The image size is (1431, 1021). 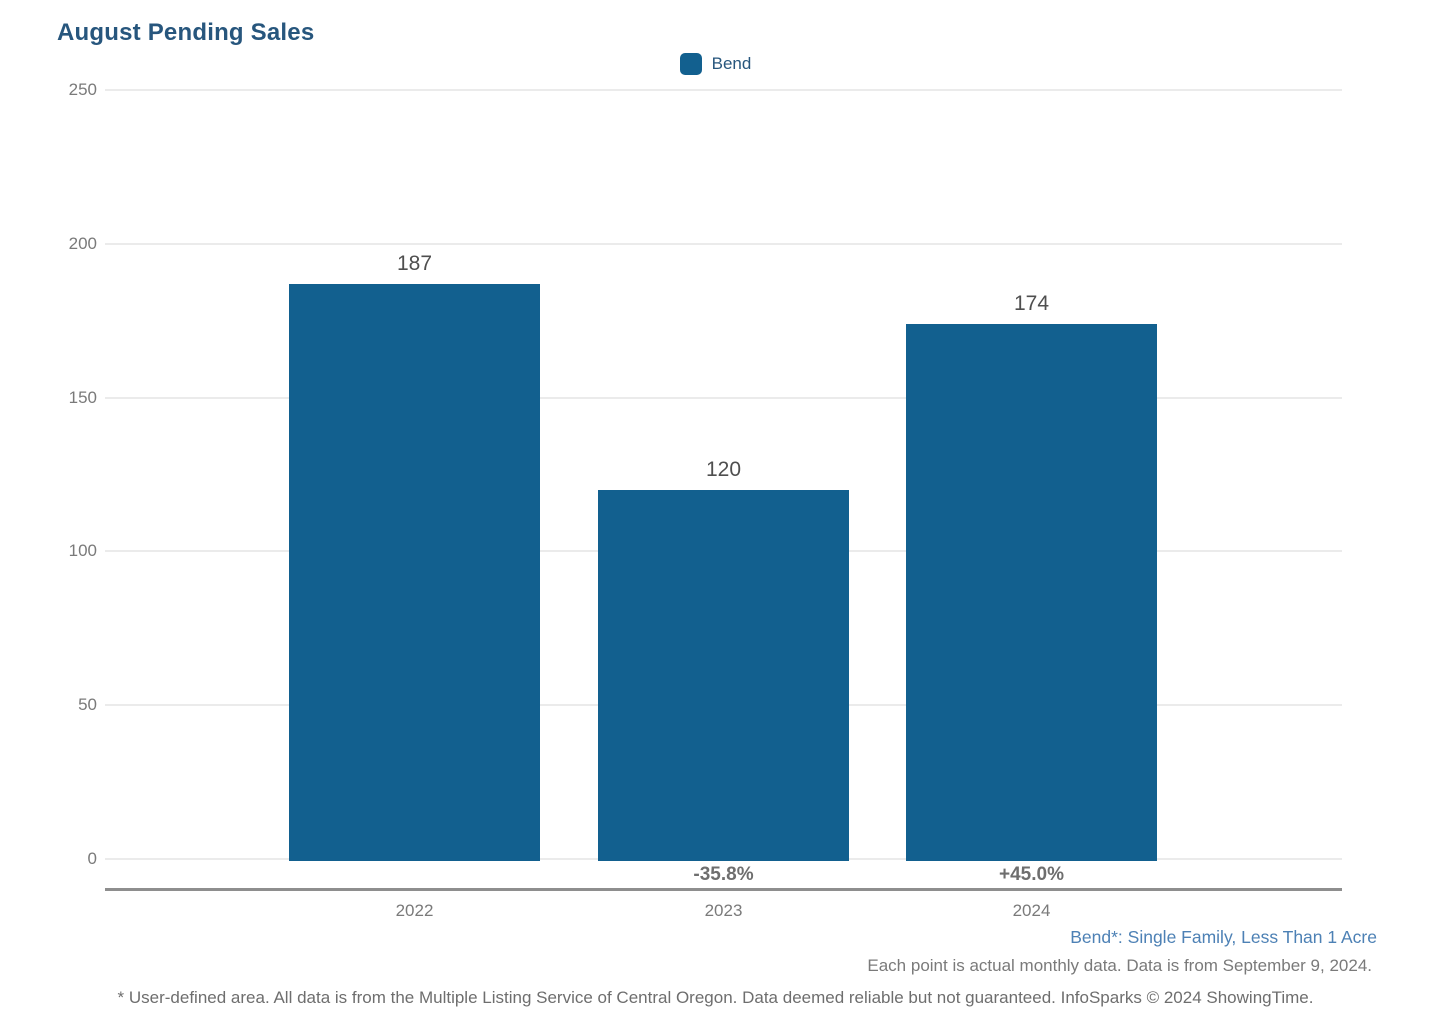 I want to click on y-axis-tick-label: 100, so click(x=82, y=551).